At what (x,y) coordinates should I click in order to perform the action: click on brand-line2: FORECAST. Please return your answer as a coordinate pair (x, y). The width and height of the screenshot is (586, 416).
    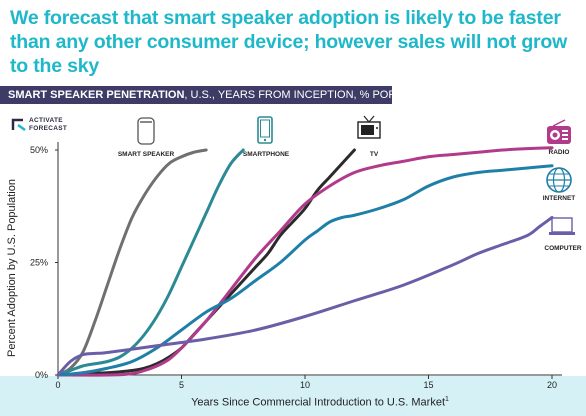
    Looking at the image, I should click on (48, 128).